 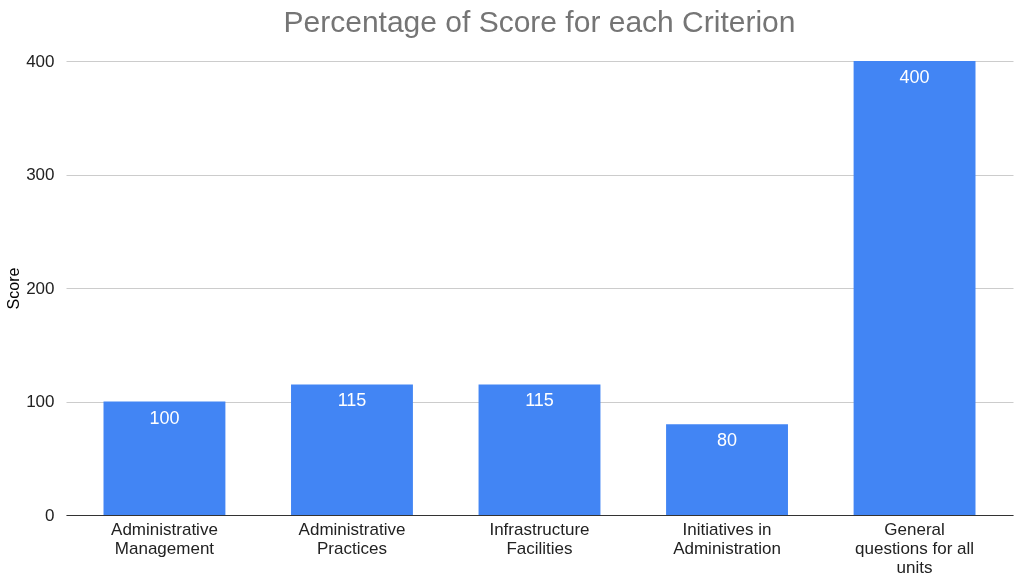 I want to click on x-tick-label: General questions for all units, so click(x=915, y=548).